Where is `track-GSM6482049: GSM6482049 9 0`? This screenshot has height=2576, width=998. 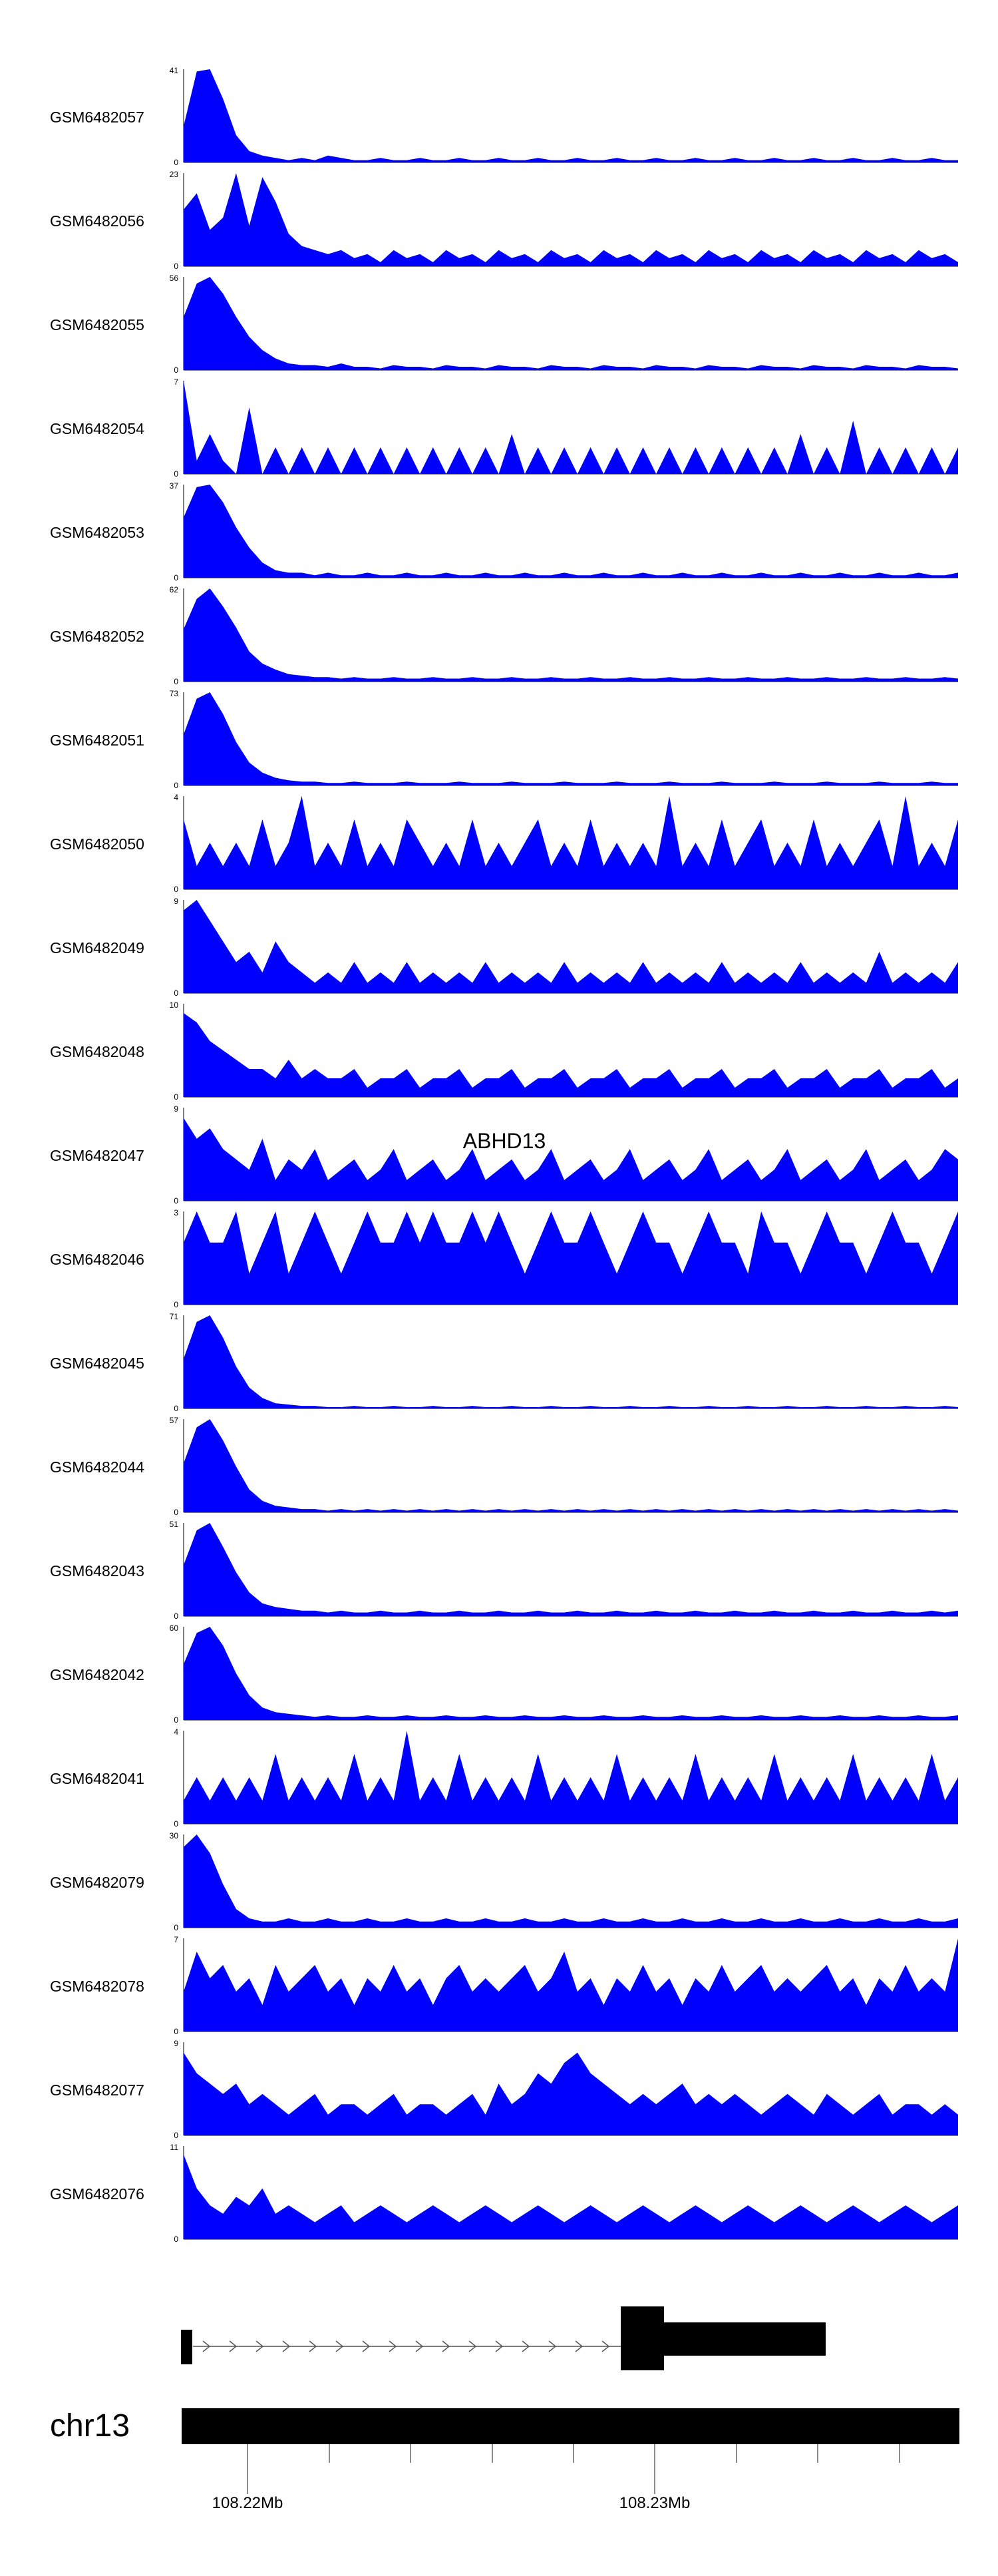 track-GSM6482049: GSM6482049 9 0 is located at coordinates (504, 947).